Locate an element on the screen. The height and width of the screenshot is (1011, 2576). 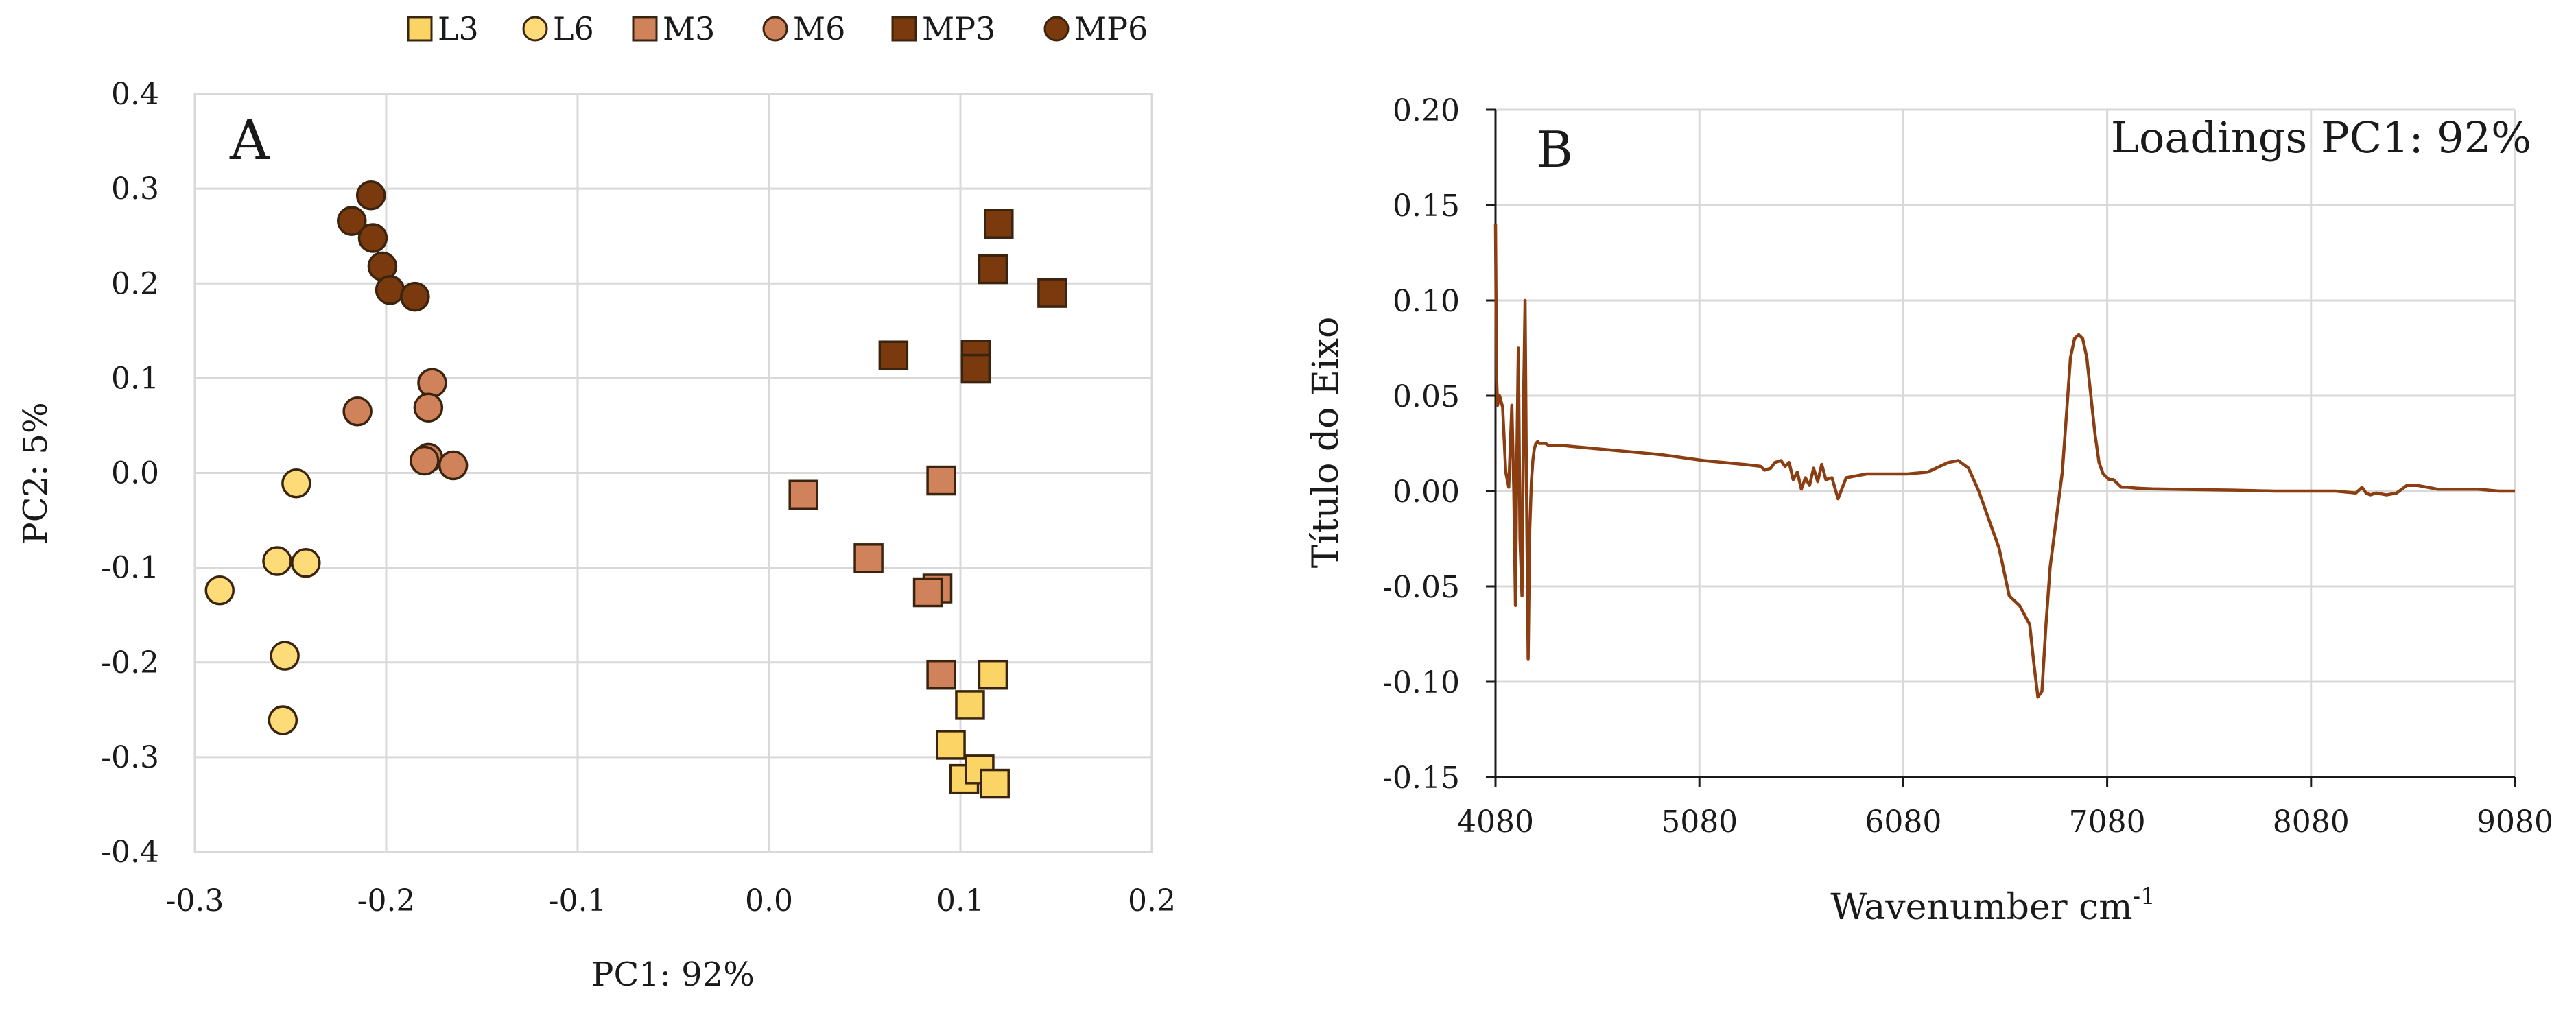
legend: L3 L6 M3 M6 MP3 MP6 is located at coordinates (777, 29).